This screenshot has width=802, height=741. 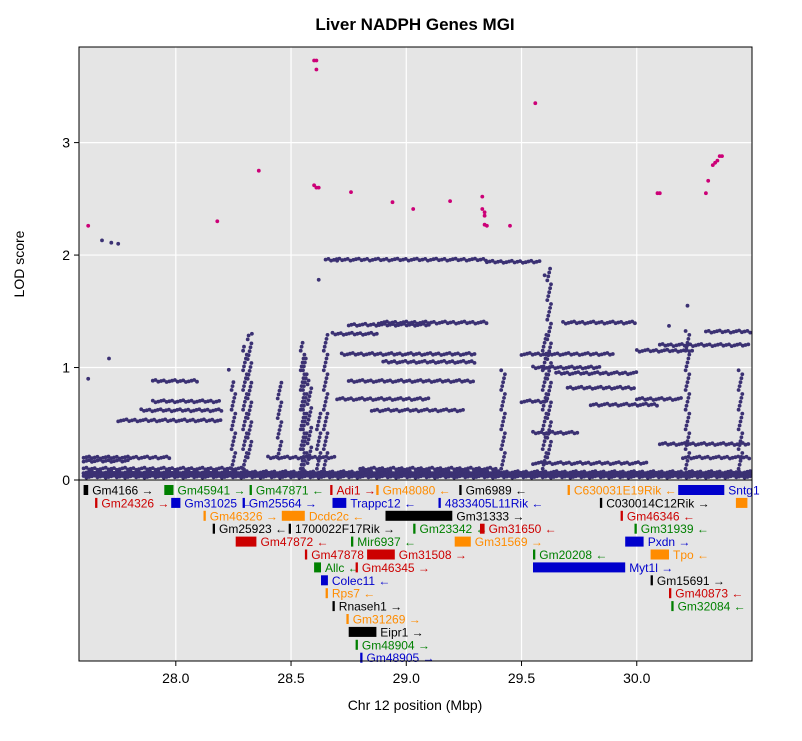 What do you see at coordinates (396, 568) in the screenshot?
I see `gene-label: Gm46345 →` at bounding box center [396, 568].